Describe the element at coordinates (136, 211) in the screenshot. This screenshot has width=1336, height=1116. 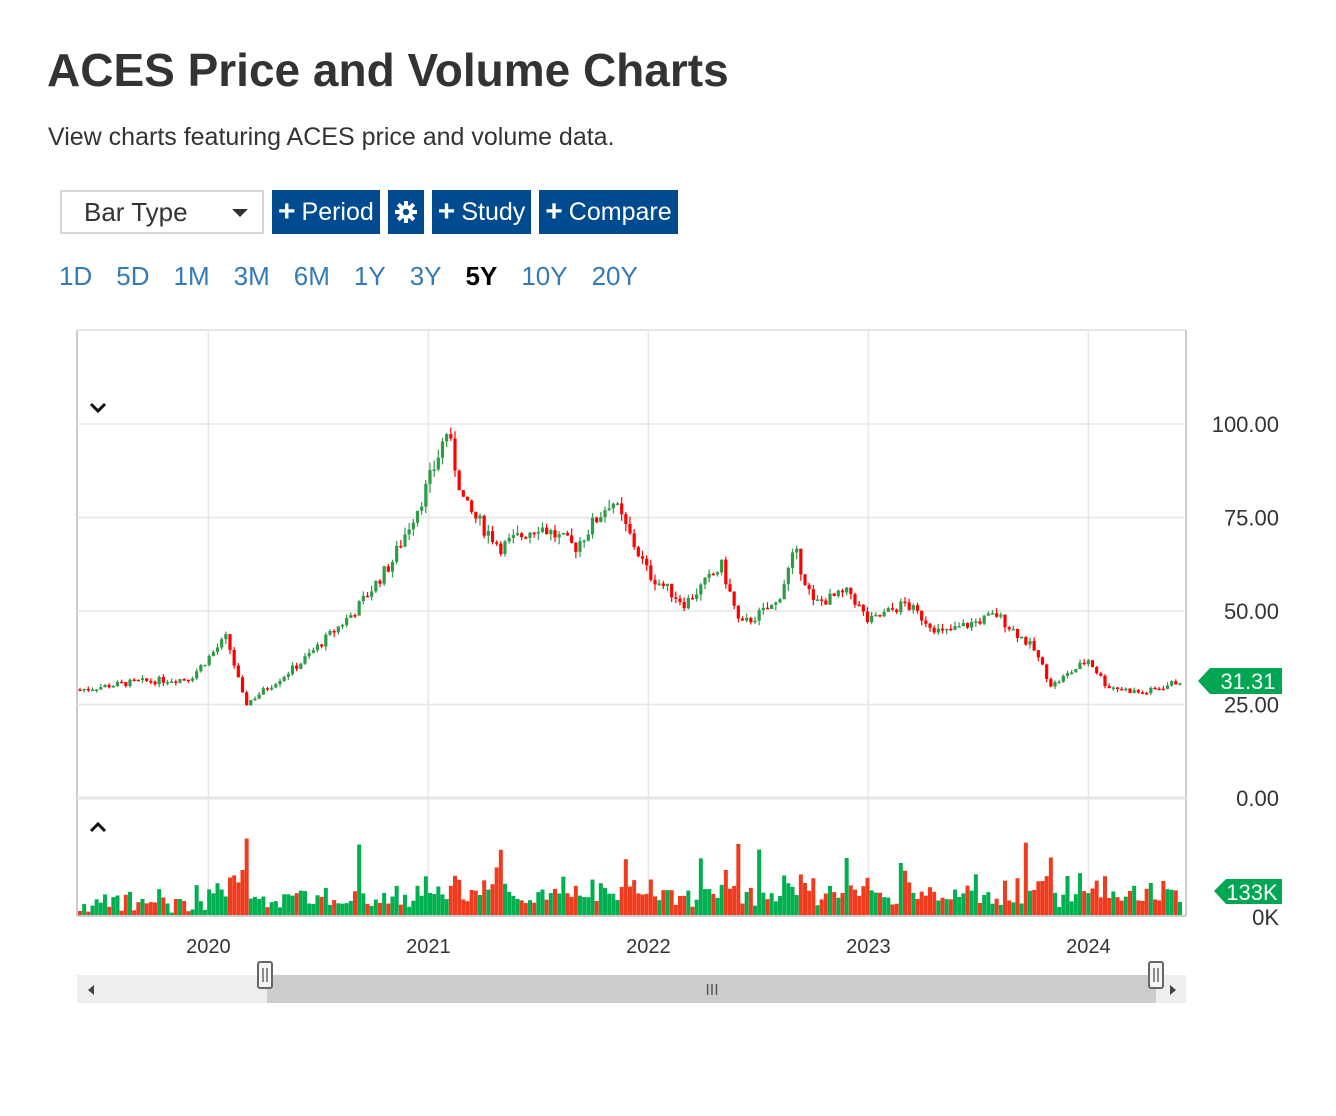
I see `bar-type-label: Bar Type` at that location.